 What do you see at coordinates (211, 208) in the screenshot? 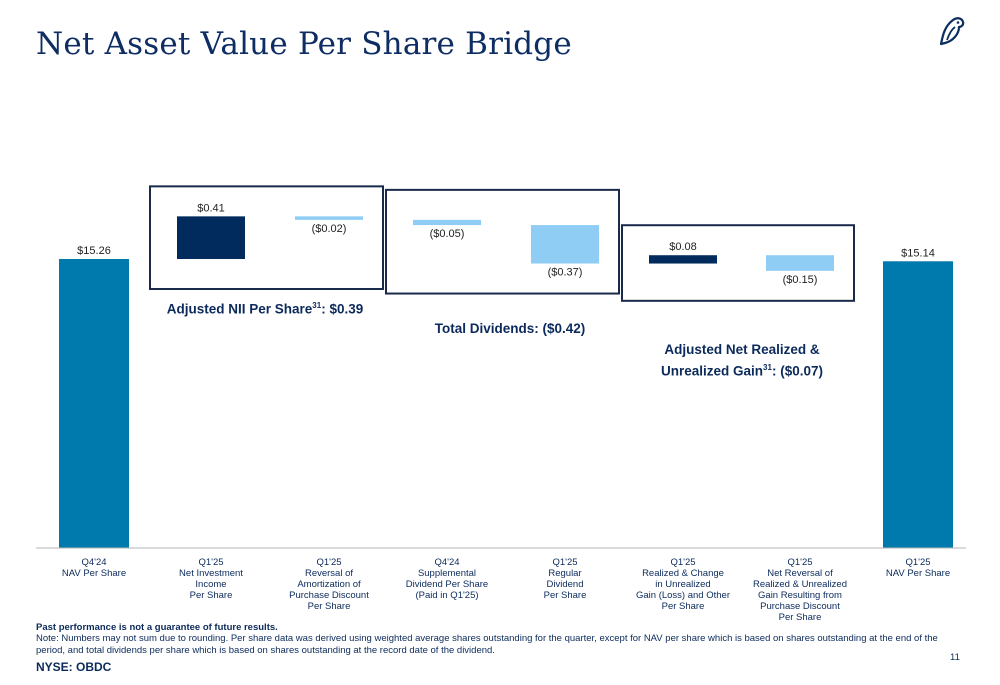
I see `value-label-1: $0.41` at bounding box center [211, 208].